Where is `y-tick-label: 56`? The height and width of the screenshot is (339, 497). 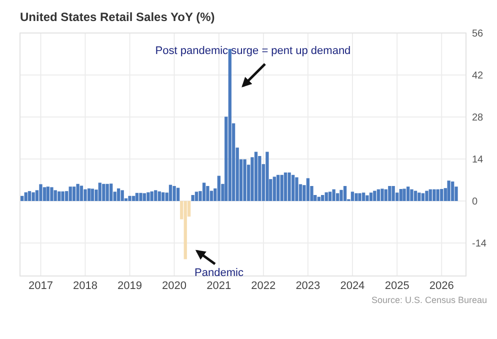 y-tick-label: 56 is located at coordinates (478, 34).